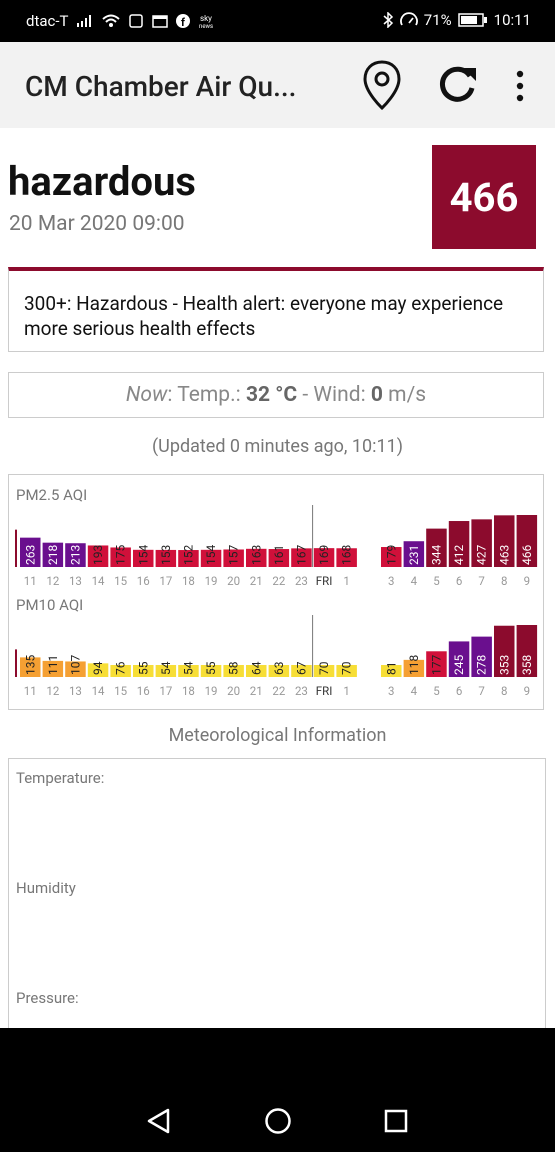 Image resolution: width=555 pixels, height=1152 pixels. What do you see at coordinates (52, 581) in the screenshot?
I see `pm25-tick-label: 12` at bounding box center [52, 581].